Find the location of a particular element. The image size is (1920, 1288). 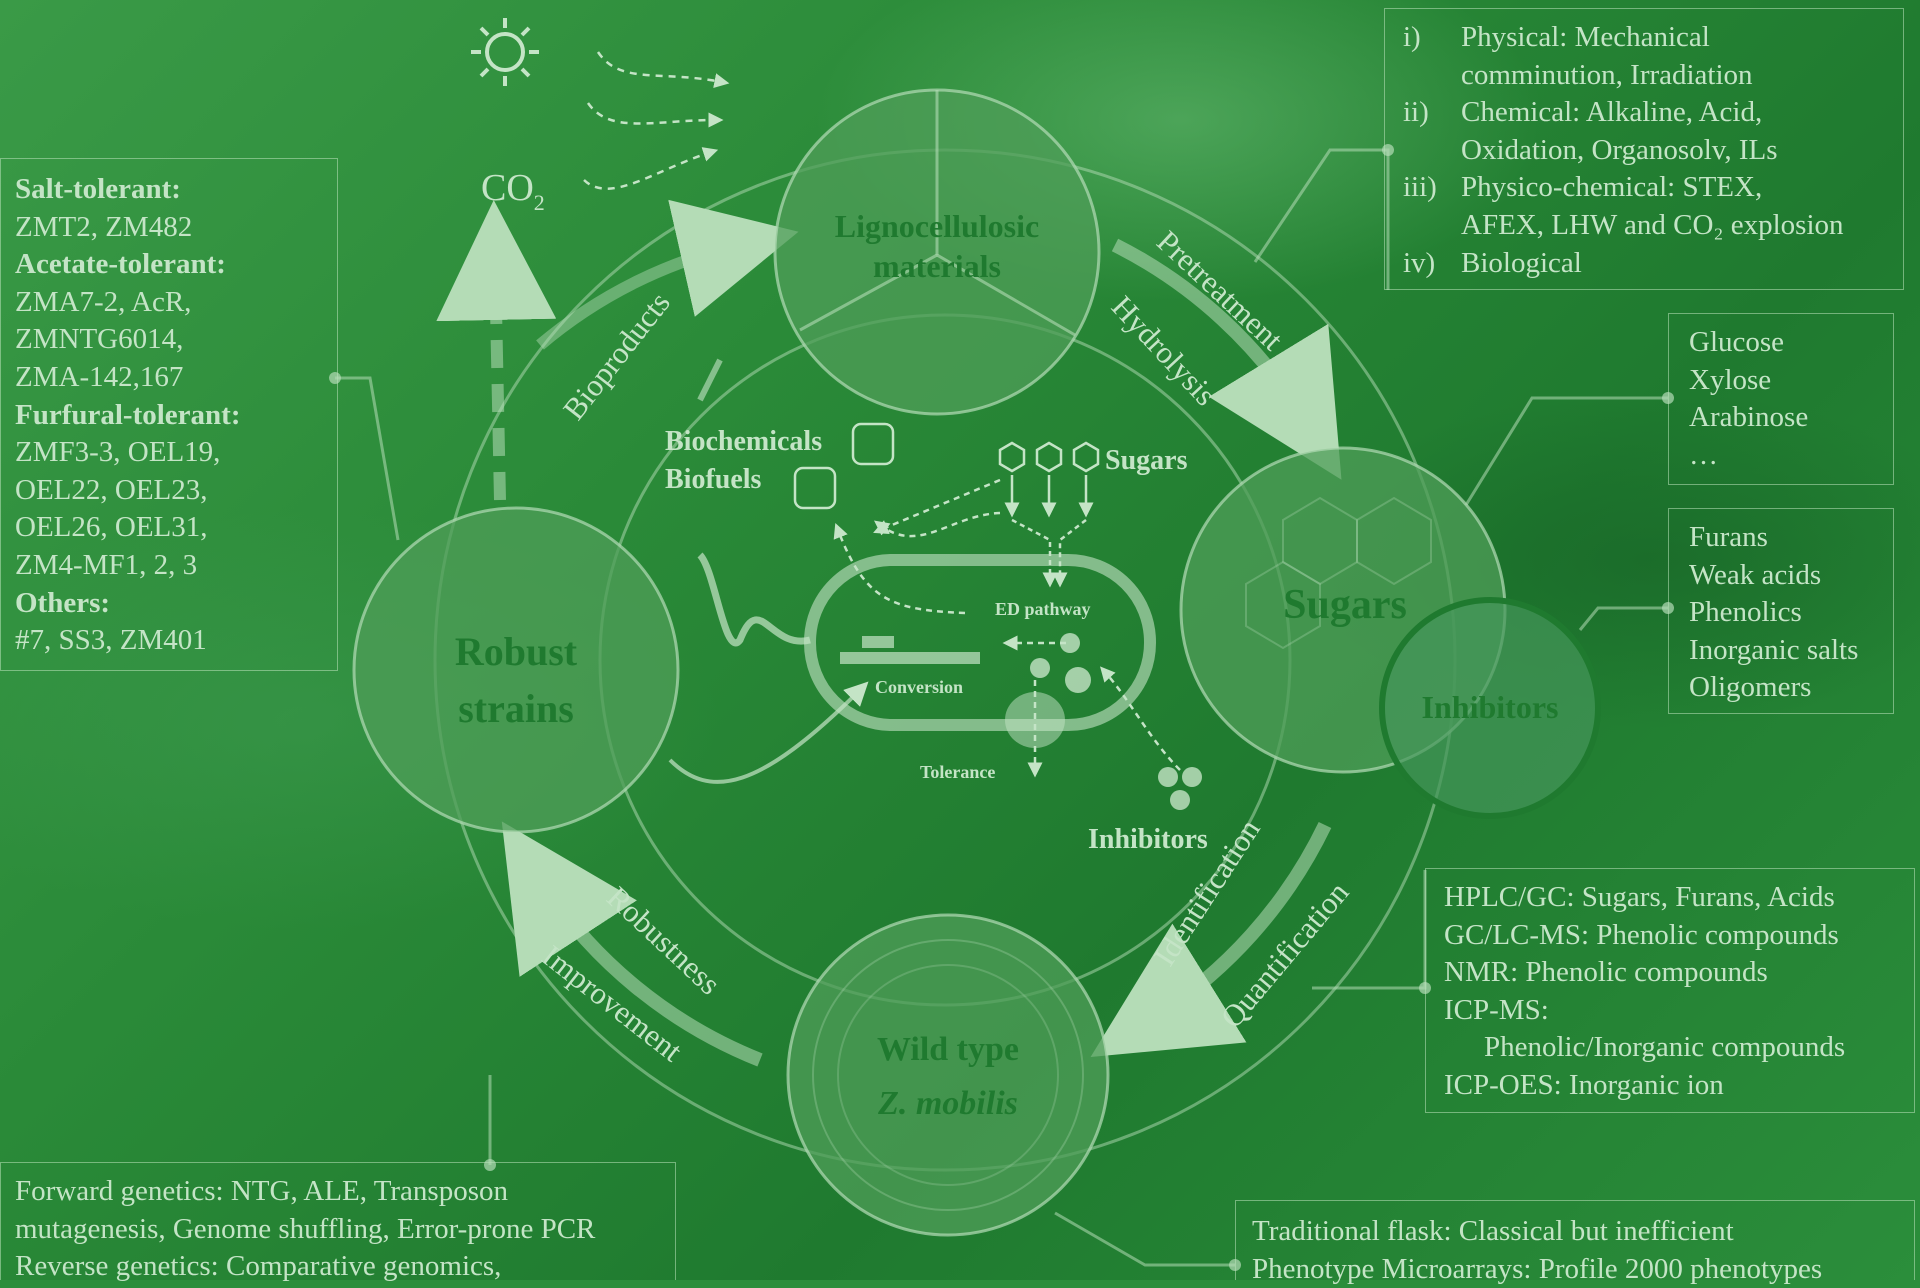

conversion-label: Conversion is located at coordinates (919, 687).